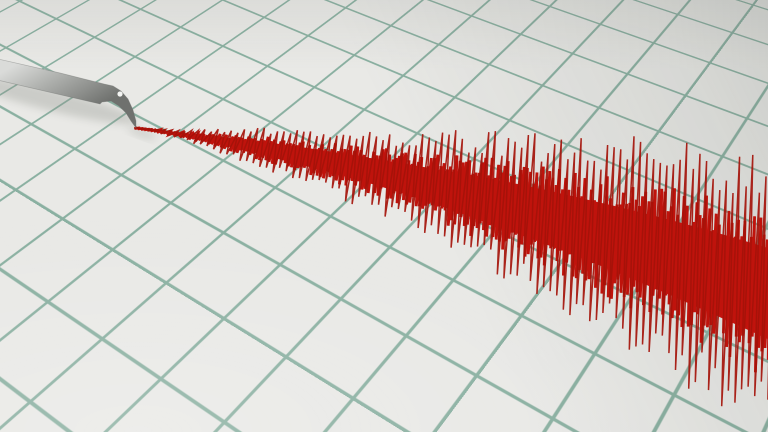  I want to click on pen-tip-shadow, so click(142, 133).